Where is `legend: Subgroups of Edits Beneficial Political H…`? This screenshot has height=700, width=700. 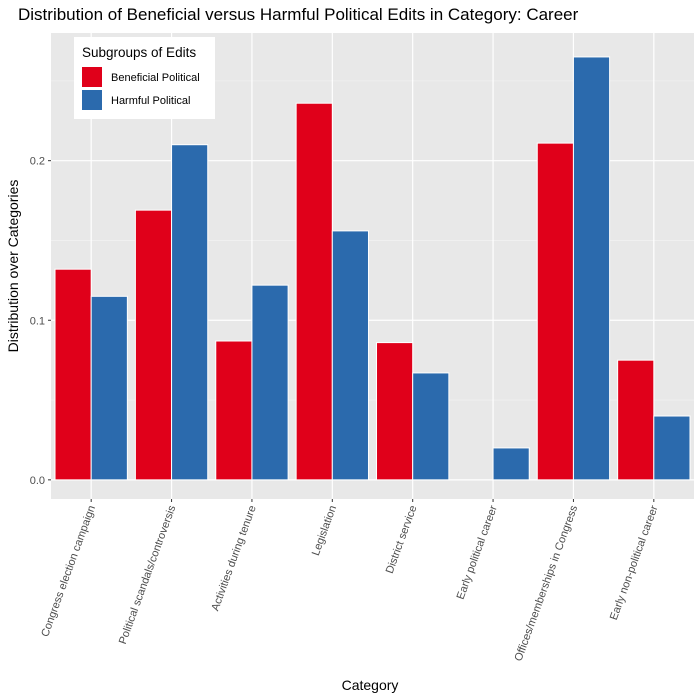
legend: Subgroups of Edits Beneficial Political H… is located at coordinates (144, 78).